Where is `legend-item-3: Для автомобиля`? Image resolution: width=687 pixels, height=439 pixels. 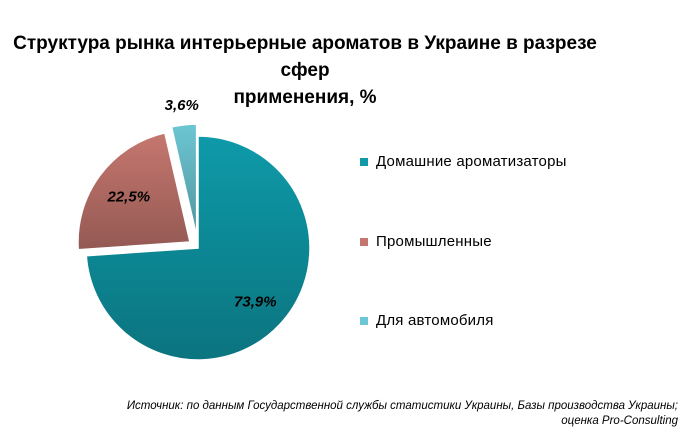 legend-item-3: Для автомобиля is located at coordinates (427, 320).